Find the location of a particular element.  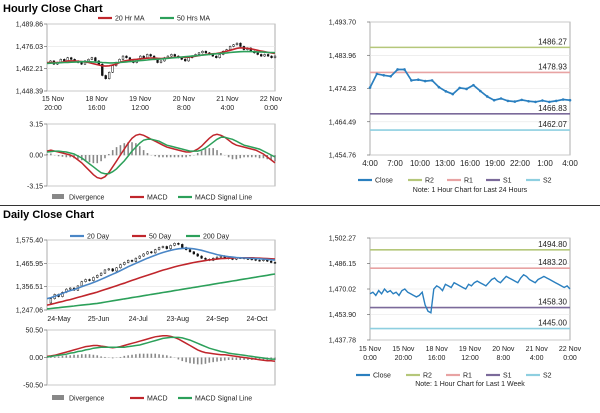

x-tick-label: 10:00 is located at coordinates (420, 163).